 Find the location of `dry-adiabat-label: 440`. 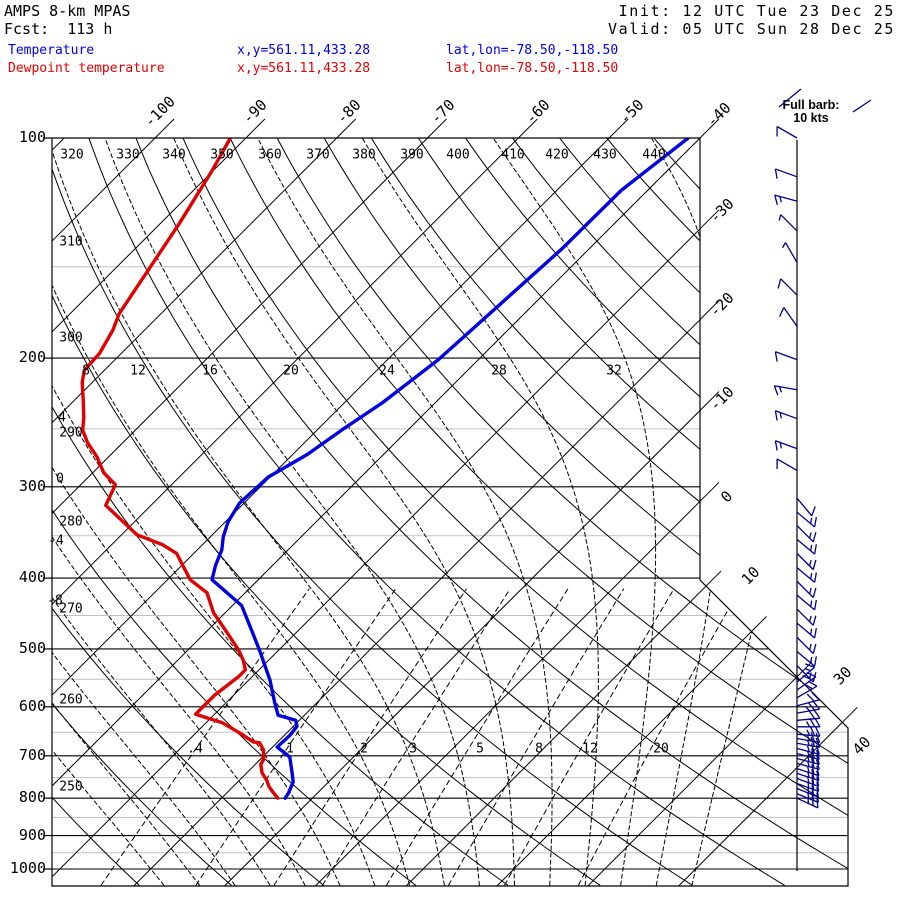

dry-adiabat-label: 440 is located at coordinates (654, 155).